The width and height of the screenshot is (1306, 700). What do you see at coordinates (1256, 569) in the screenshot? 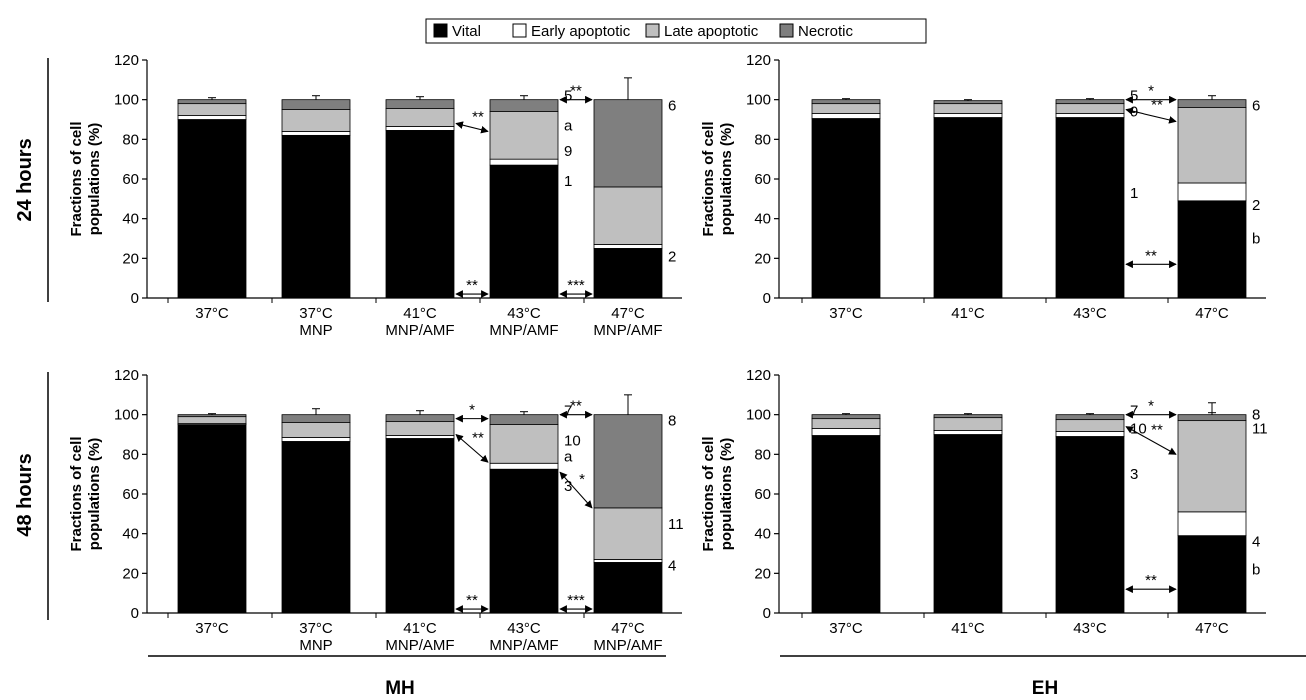
I see `bar-annotation: b` at bounding box center [1256, 569].